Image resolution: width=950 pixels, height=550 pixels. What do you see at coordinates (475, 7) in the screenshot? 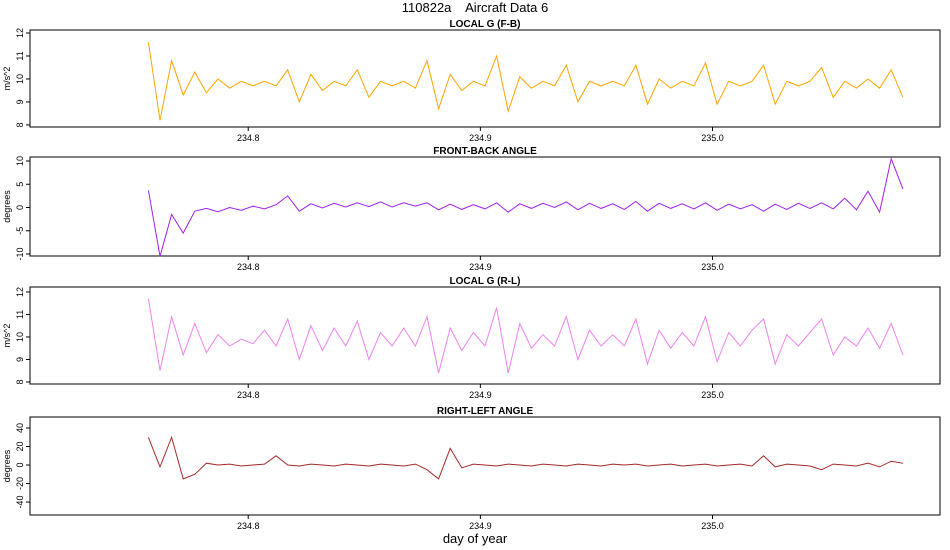
I see `page-title: 110822a Aircraft Data 6` at bounding box center [475, 7].